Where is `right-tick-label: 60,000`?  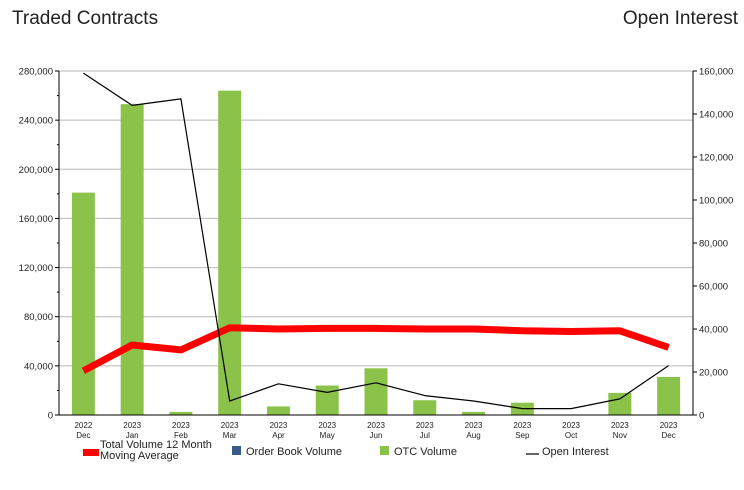
right-tick-label: 60,000 is located at coordinates (713, 287).